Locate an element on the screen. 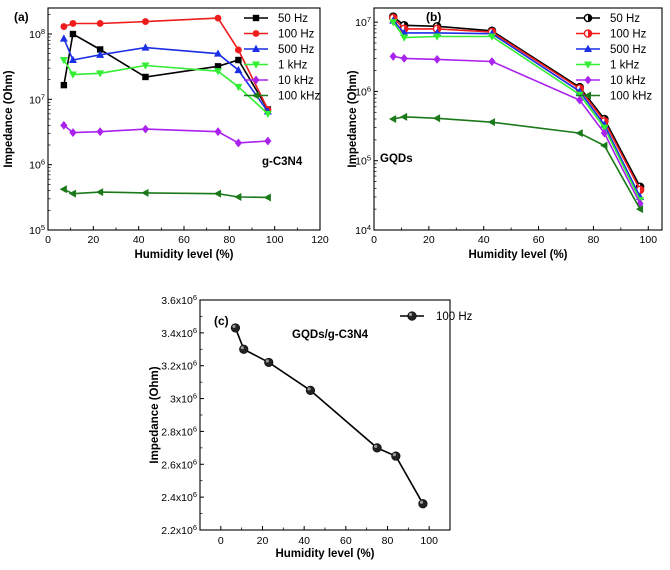  data-point-body is located at coordinates (235, 328).